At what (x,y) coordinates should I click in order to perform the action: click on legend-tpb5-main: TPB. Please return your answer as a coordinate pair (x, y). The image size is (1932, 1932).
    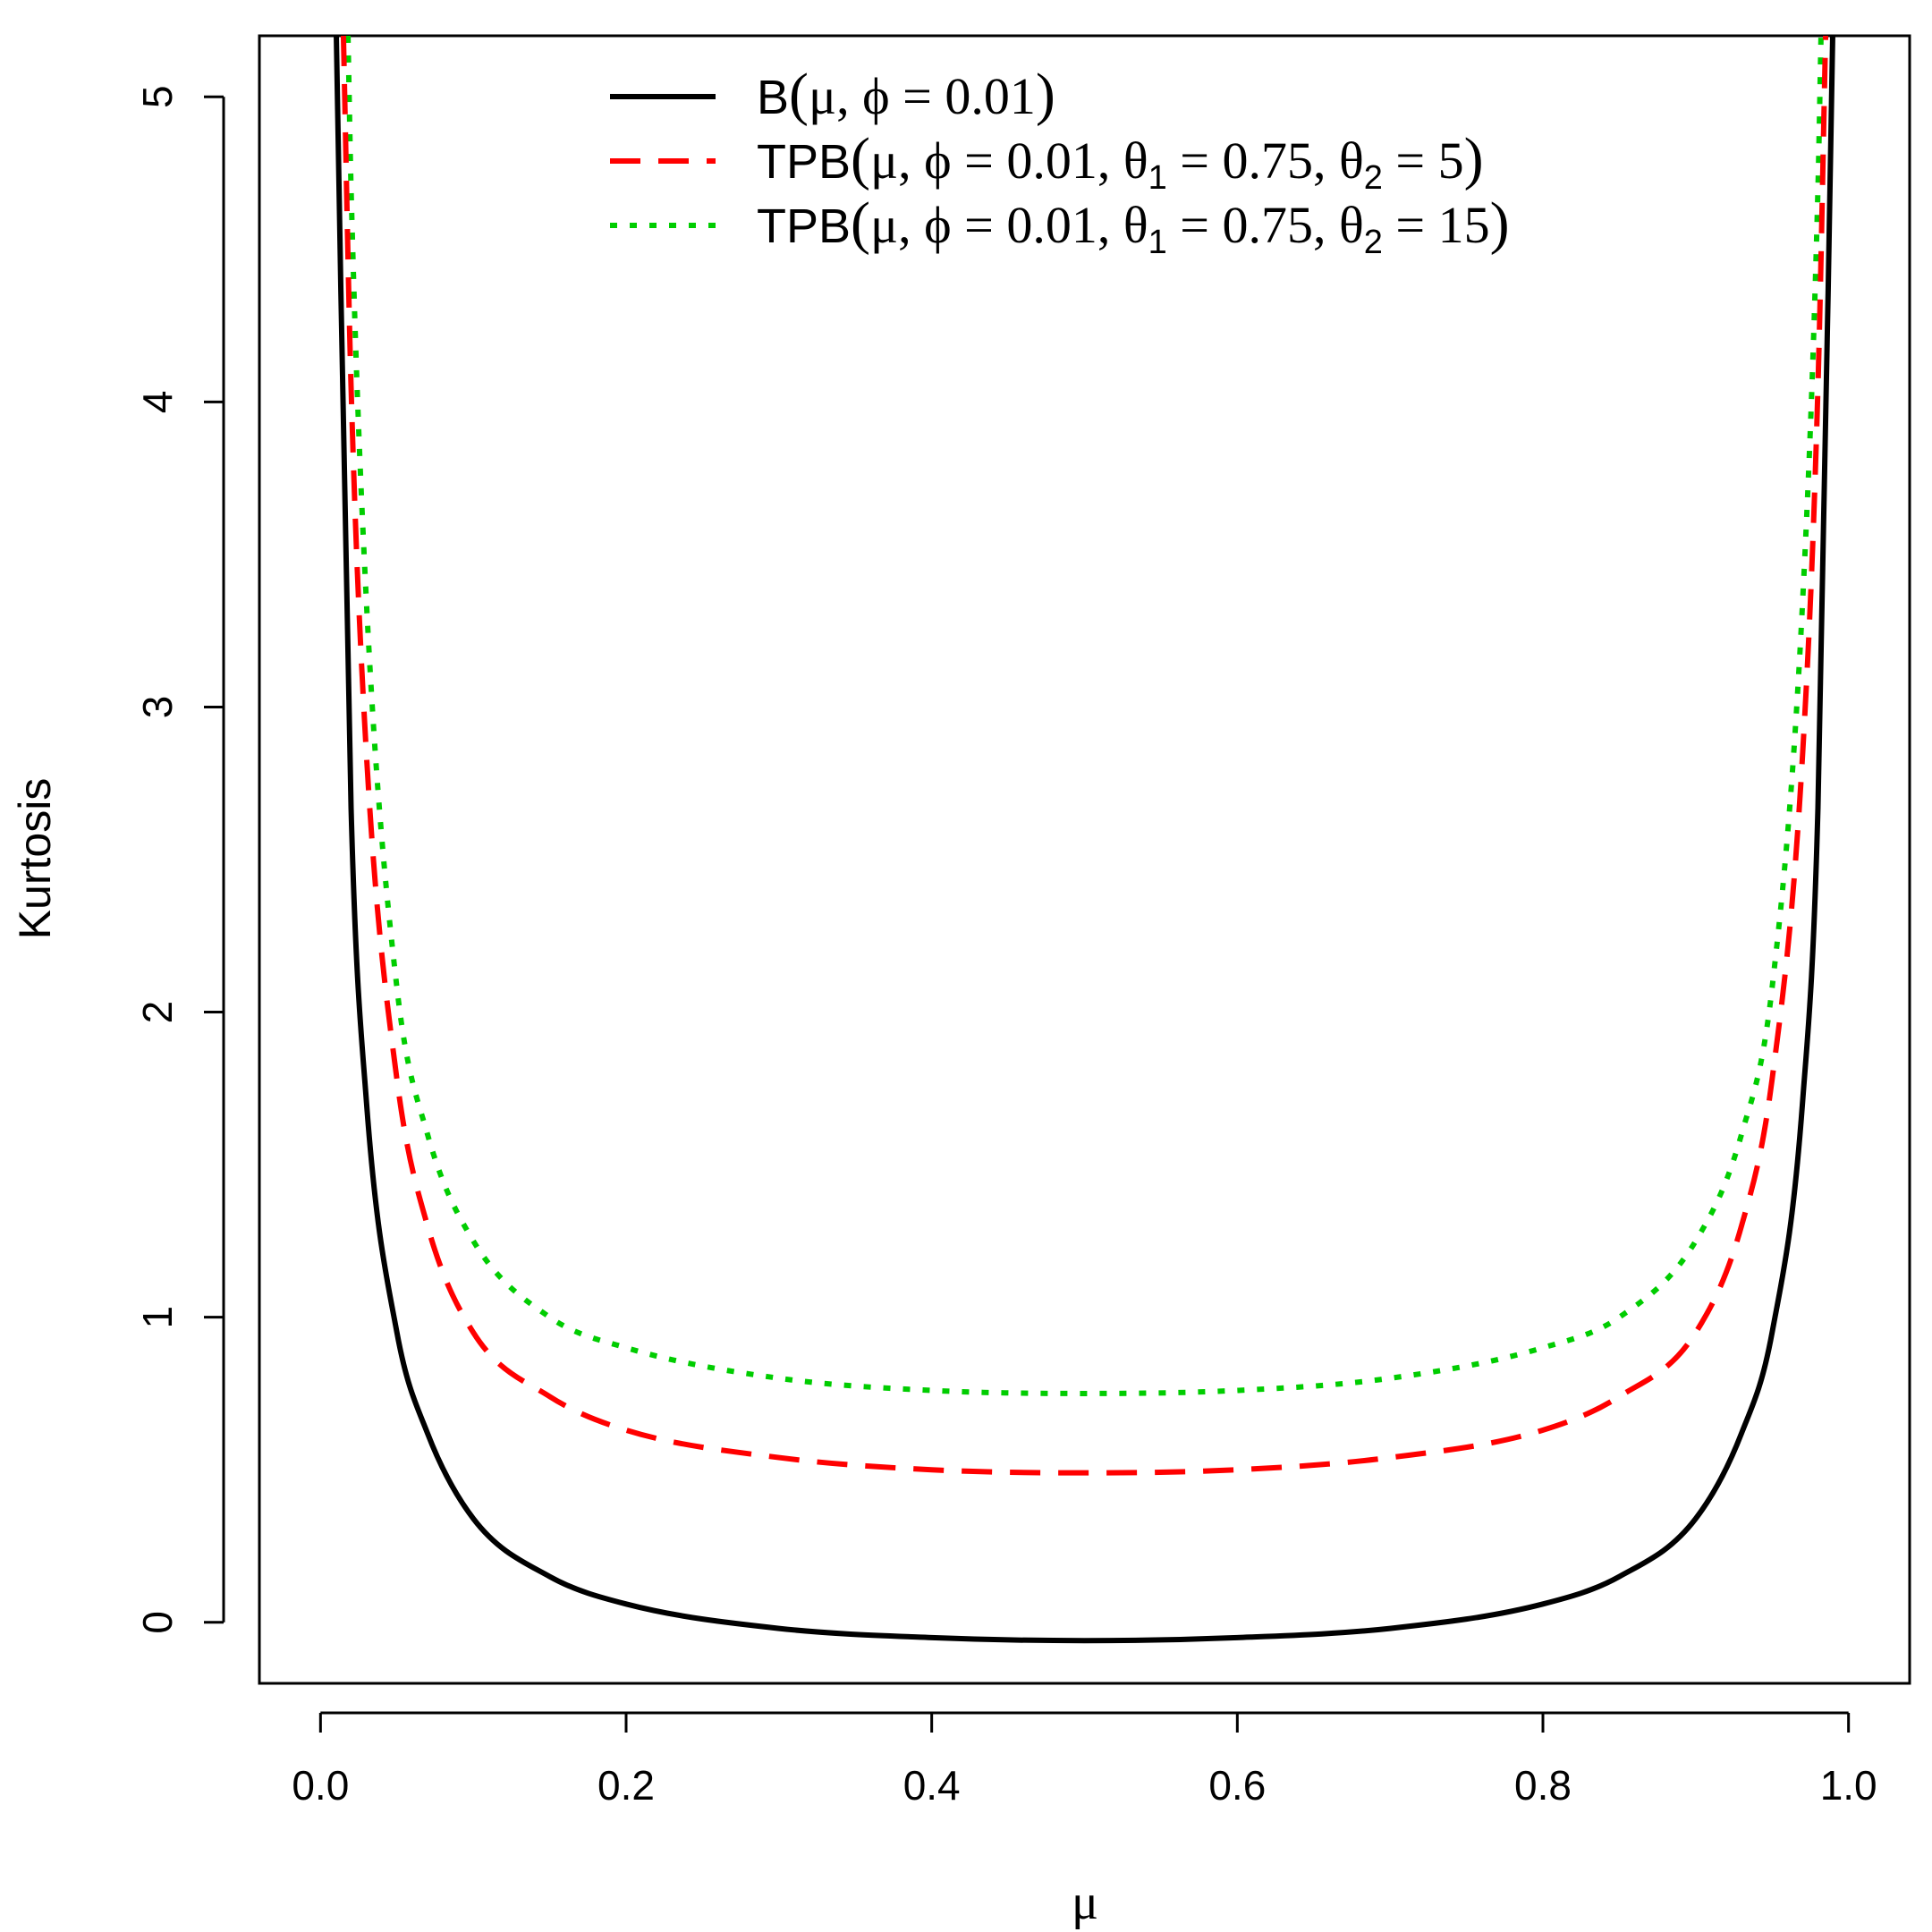
    Looking at the image, I should click on (804, 162).